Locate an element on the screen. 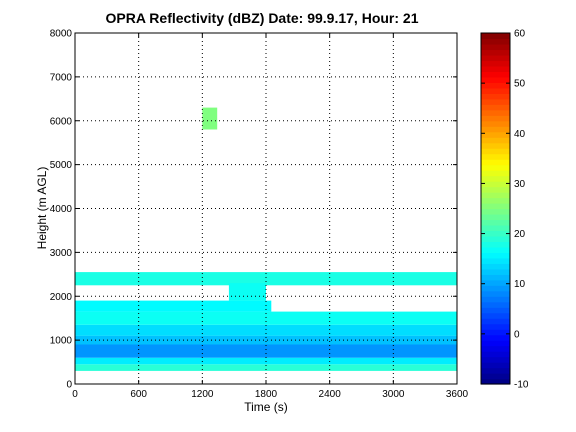 The image size is (576, 432). x-tick-label-4: 2400 is located at coordinates (330, 394).